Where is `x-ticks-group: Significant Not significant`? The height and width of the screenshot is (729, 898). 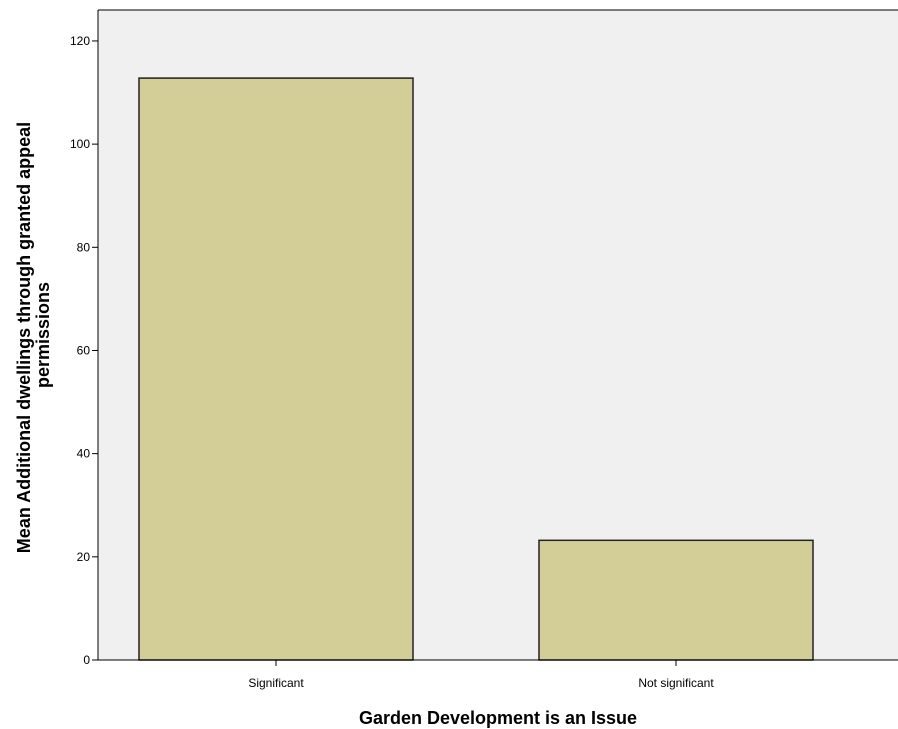 x-ticks-group: Significant Not significant is located at coordinates (481, 675).